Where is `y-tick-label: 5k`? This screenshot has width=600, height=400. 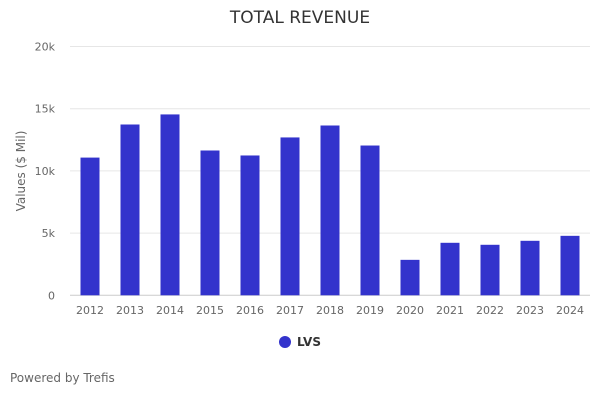
y-tick-label: 5k is located at coordinates (49, 233).